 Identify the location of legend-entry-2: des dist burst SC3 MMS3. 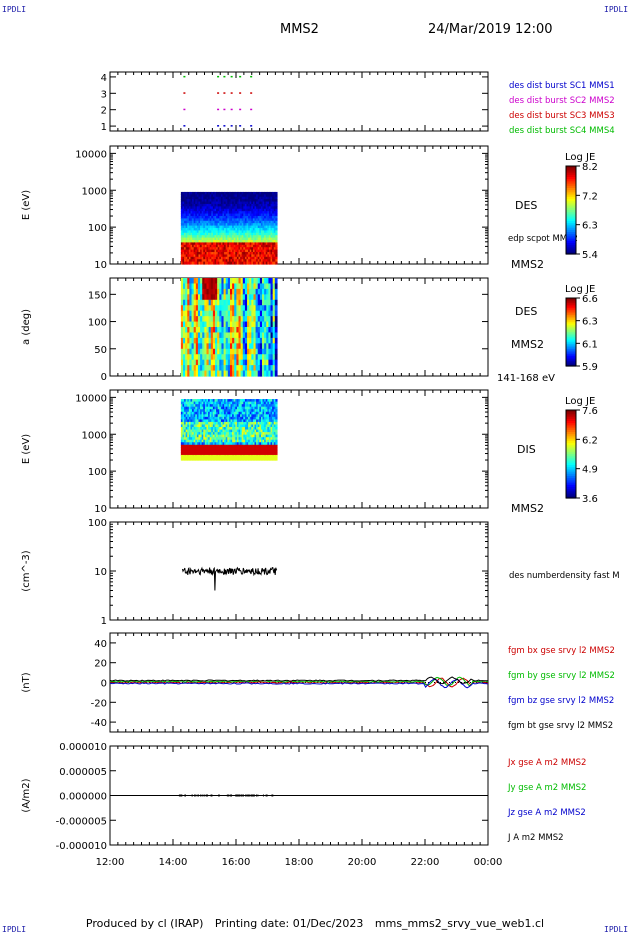
(562, 116).